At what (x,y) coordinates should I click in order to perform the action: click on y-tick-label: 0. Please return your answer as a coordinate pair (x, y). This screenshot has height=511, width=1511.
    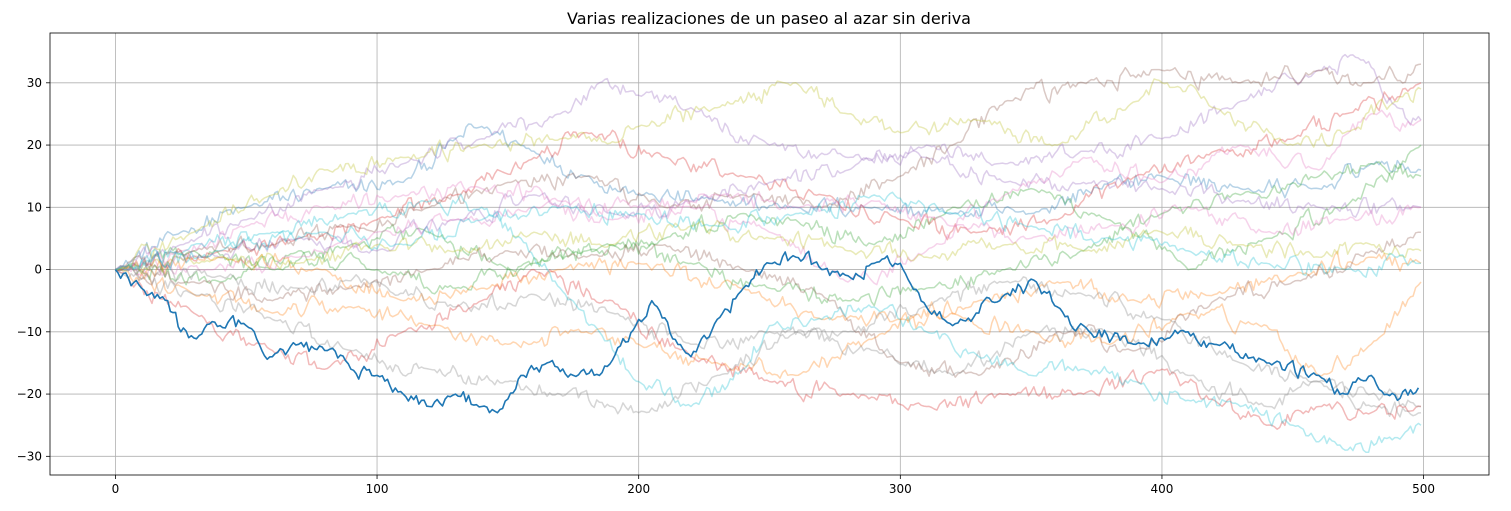
    Looking at the image, I should click on (38, 270).